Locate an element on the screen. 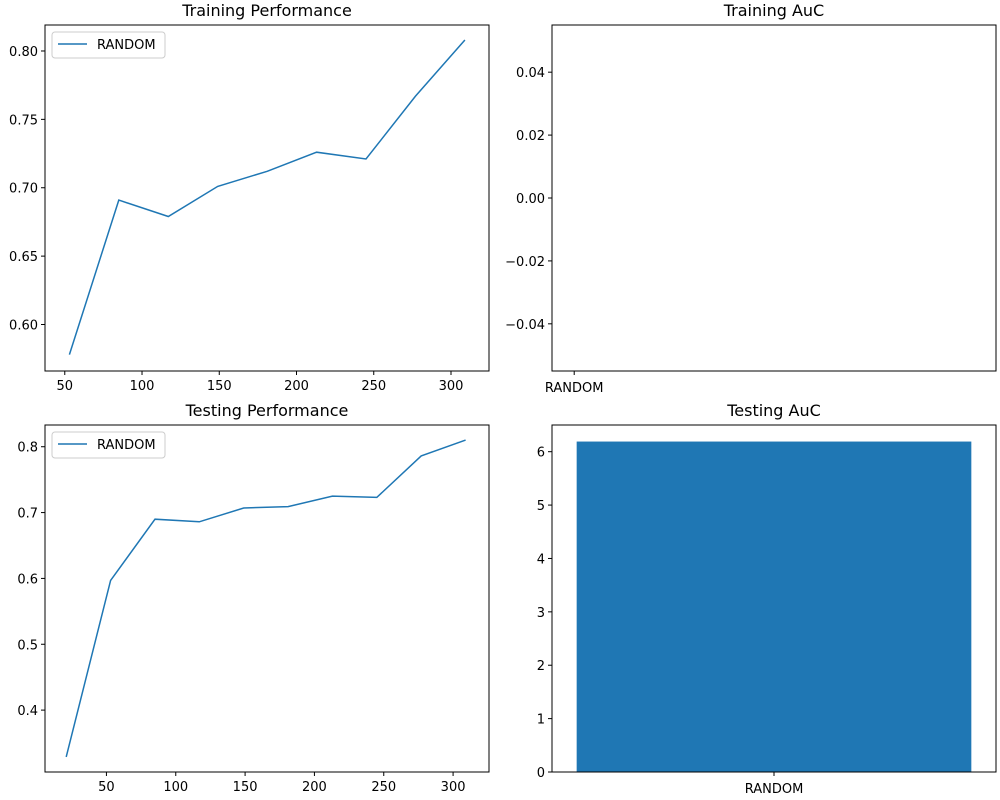 The height and width of the screenshot is (800, 1000). y-tick-label: 0.65 is located at coordinates (23, 257).